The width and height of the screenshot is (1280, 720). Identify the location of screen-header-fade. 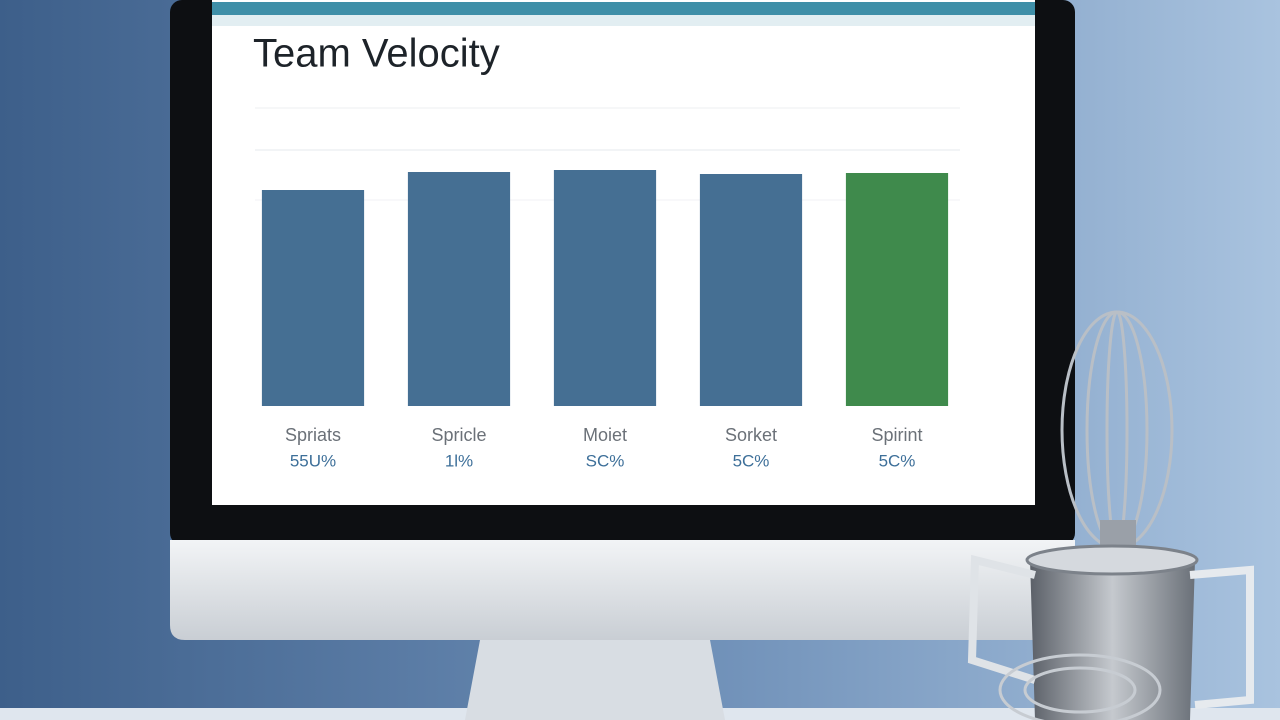
(623, 20).